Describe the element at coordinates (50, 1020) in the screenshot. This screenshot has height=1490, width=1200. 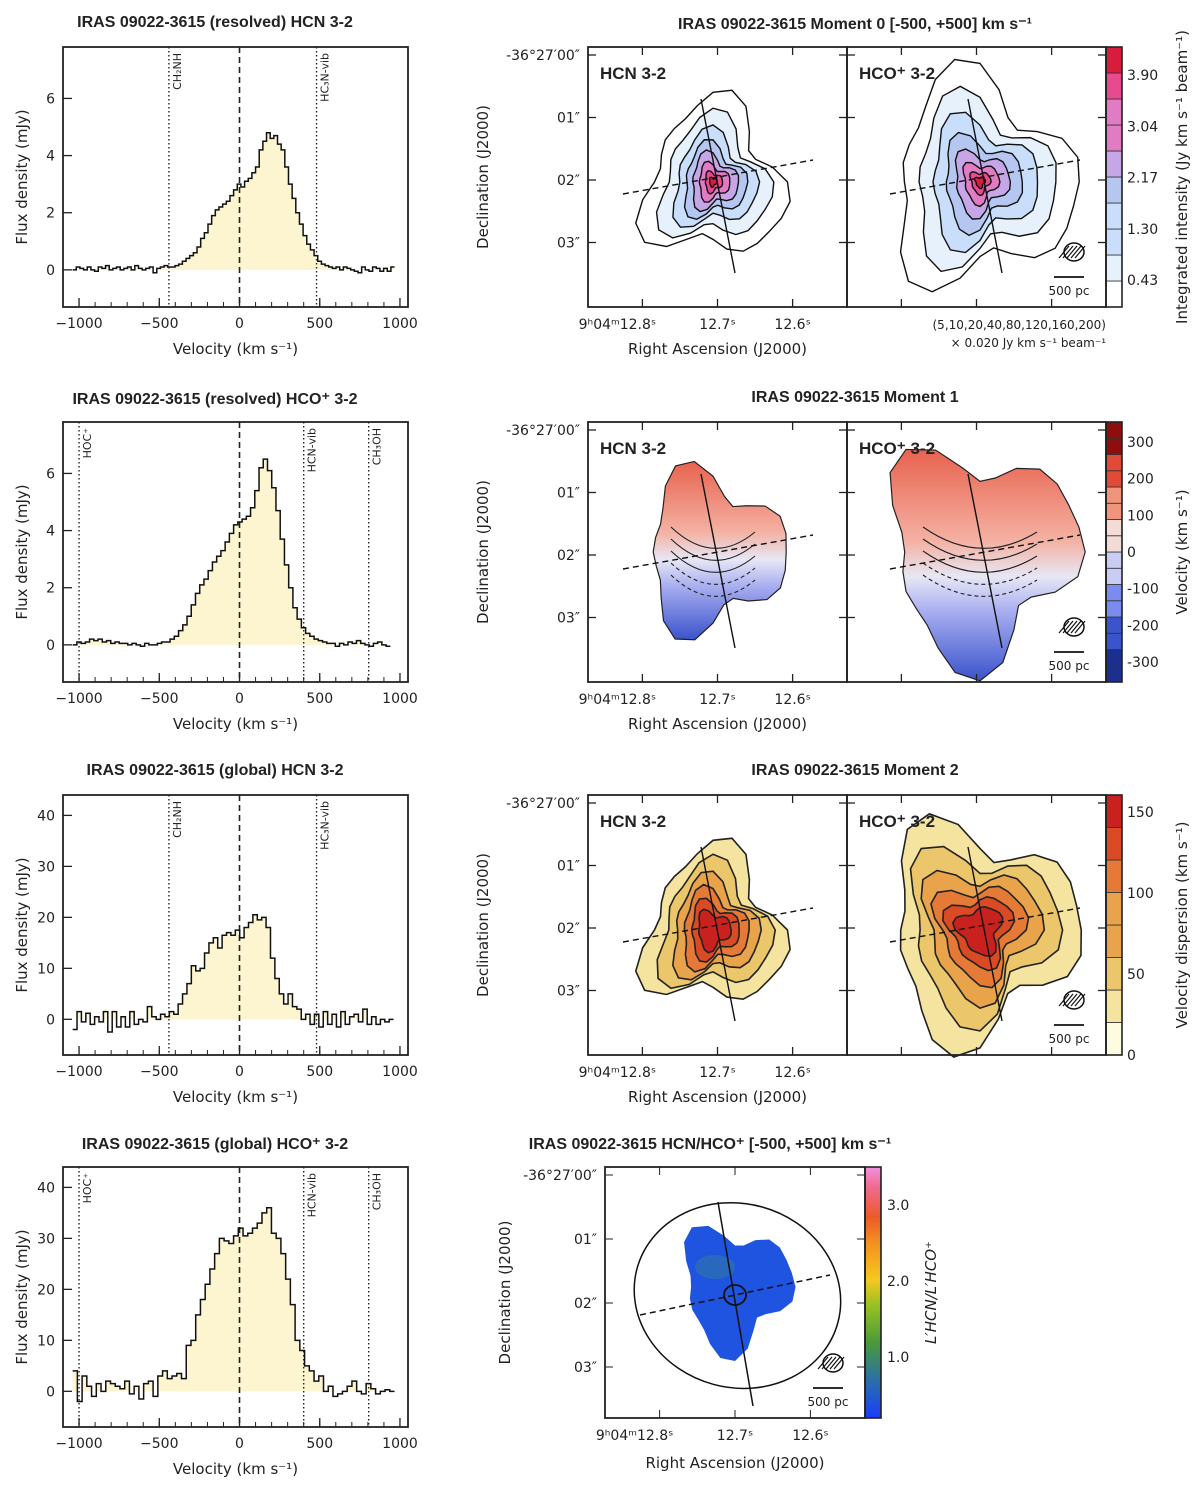
I see `y-tick-label: 0` at that location.